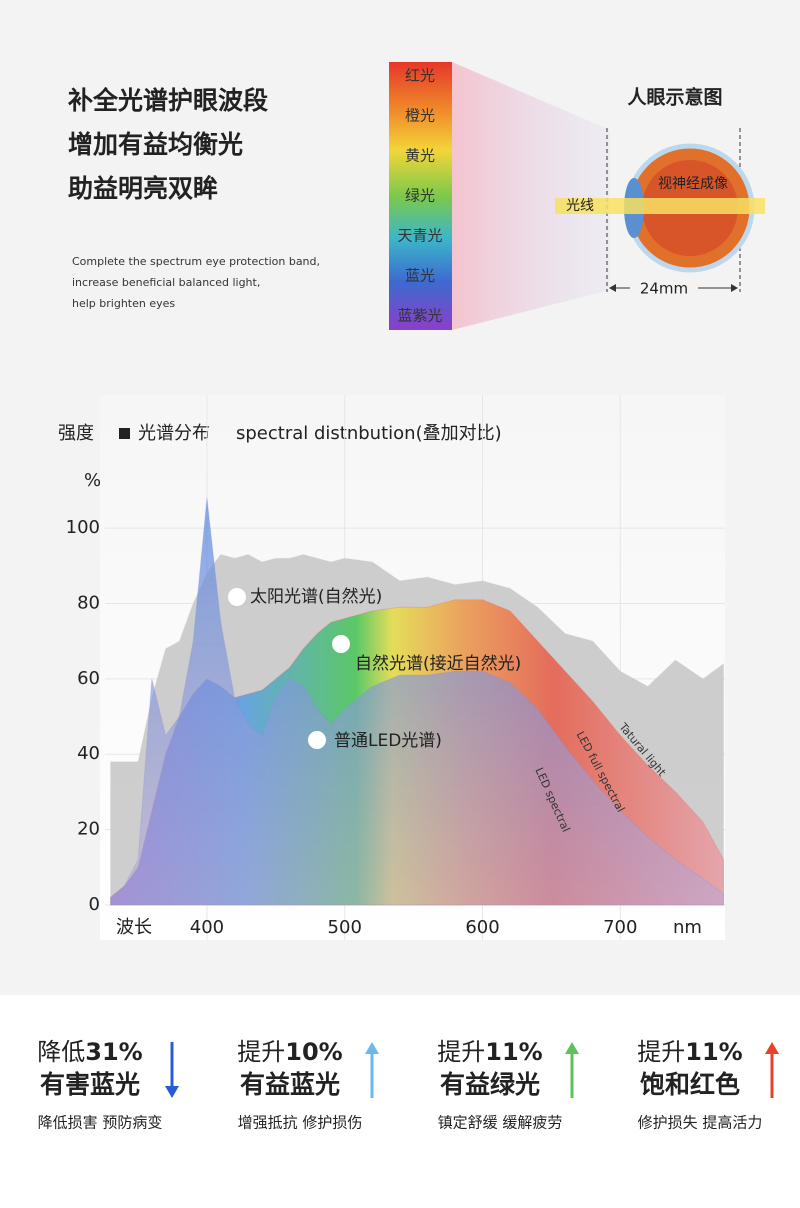  I want to click on spectrum-label: 蓝光, so click(420, 276).